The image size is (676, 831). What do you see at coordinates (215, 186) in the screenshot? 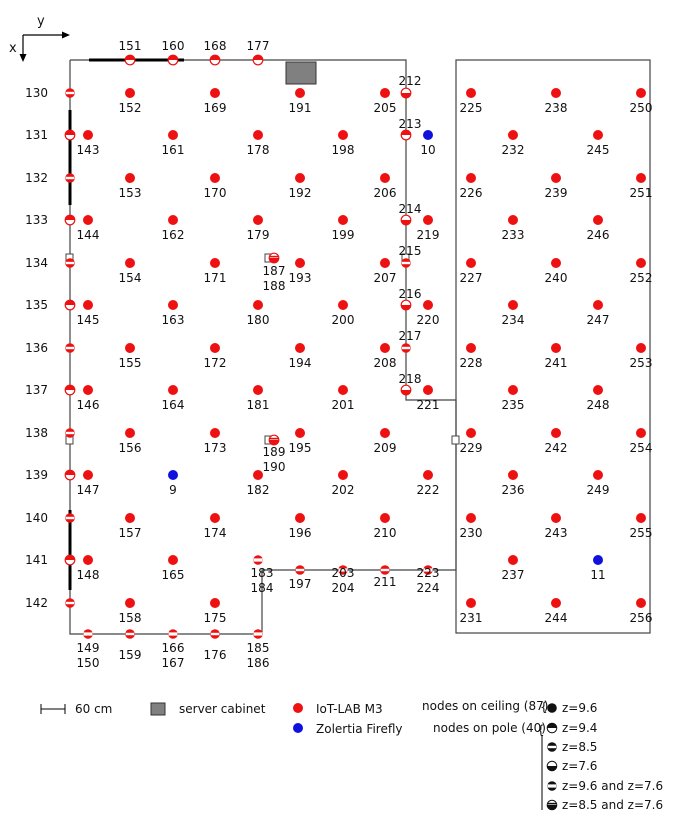
I see `ceiling-node: 170` at bounding box center [215, 186].